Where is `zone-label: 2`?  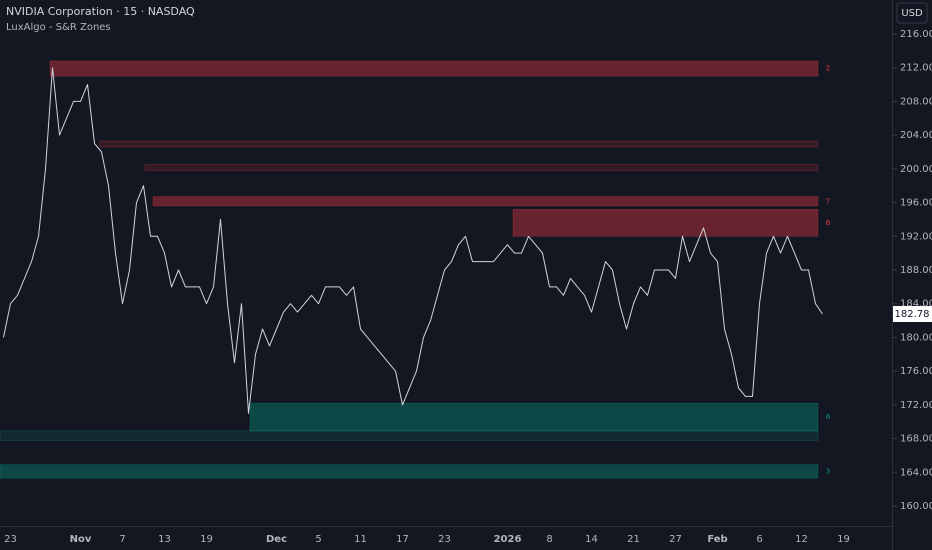
zone-label: 2 is located at coordinates (828, 69).